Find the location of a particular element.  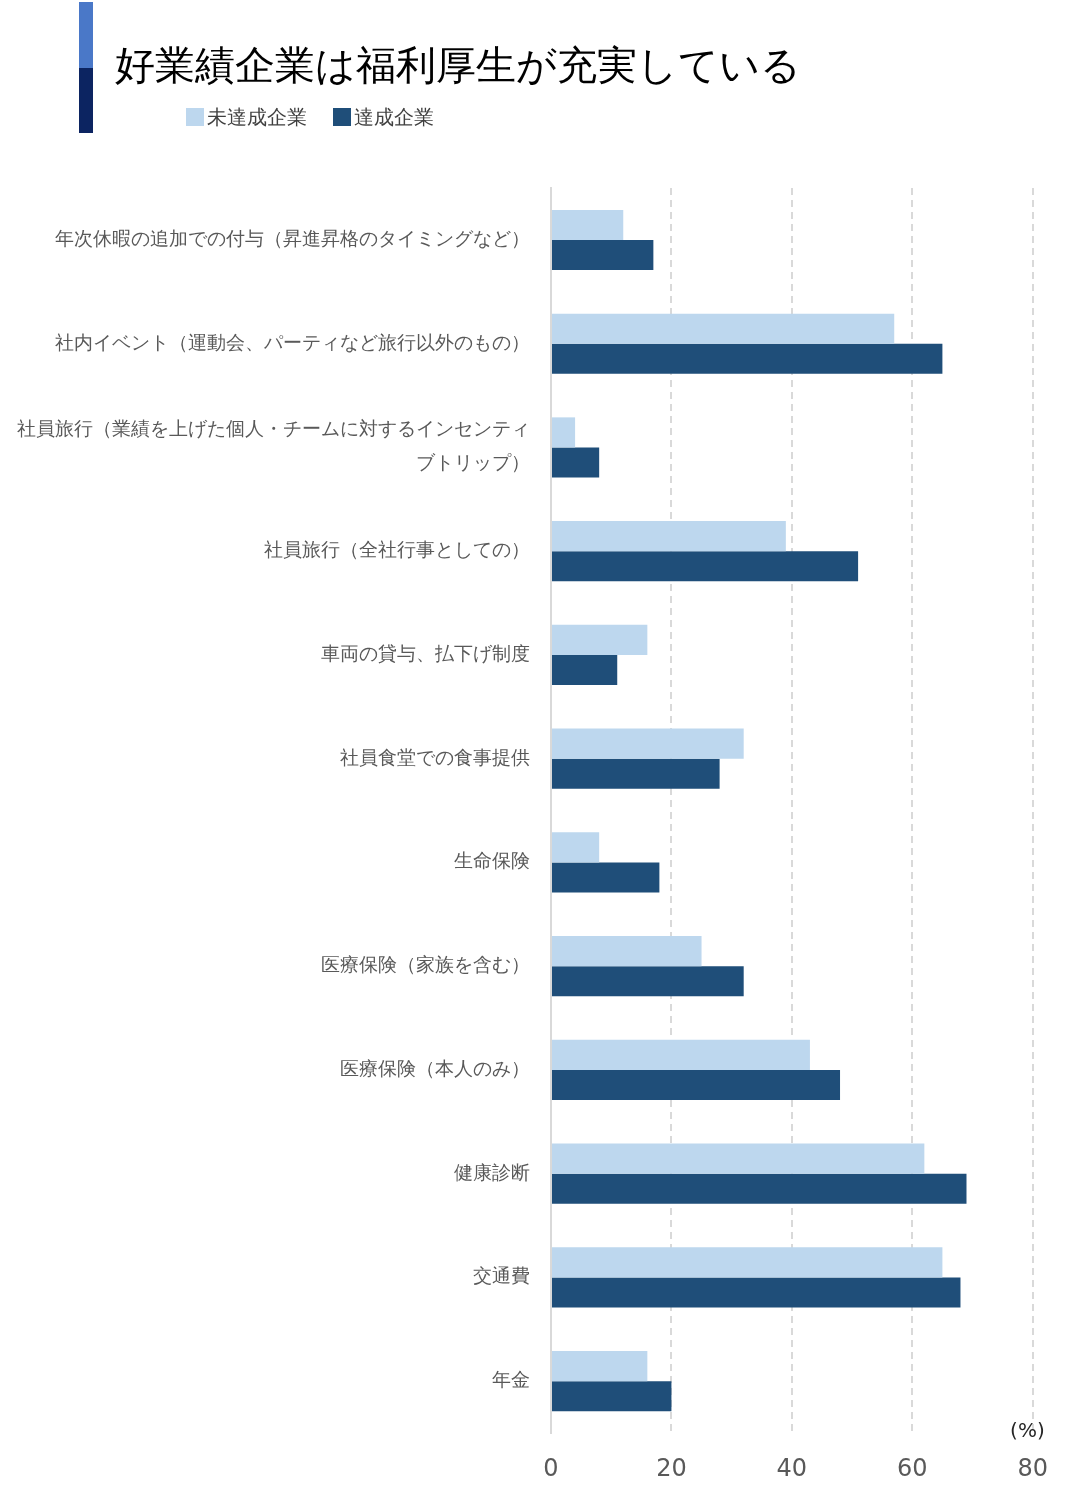

y-tick-label: 社内イベント（運動会、パーティなど旅行以外のもの） is located at coordinates (292, 341).